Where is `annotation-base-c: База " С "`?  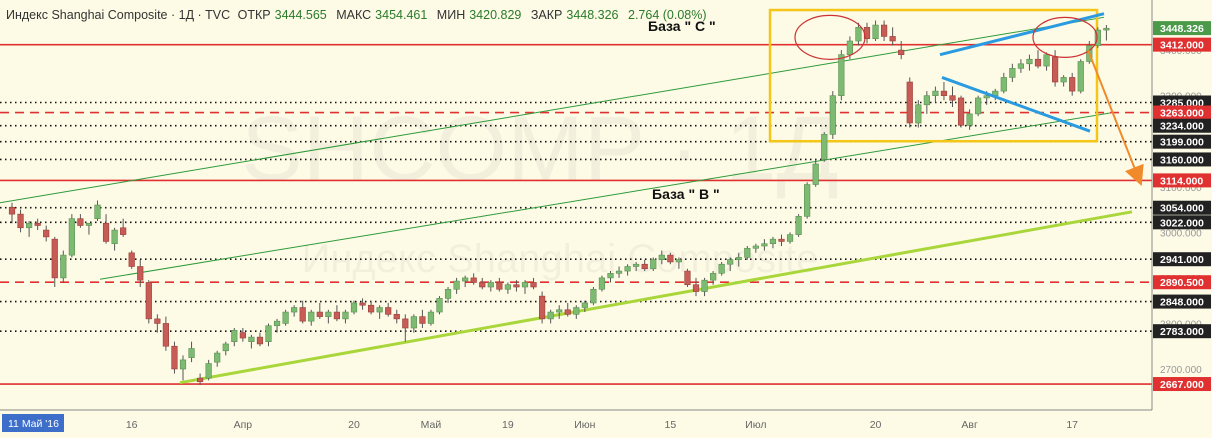
annotation-base-c: База " С " is located at coordinates (682, 26).